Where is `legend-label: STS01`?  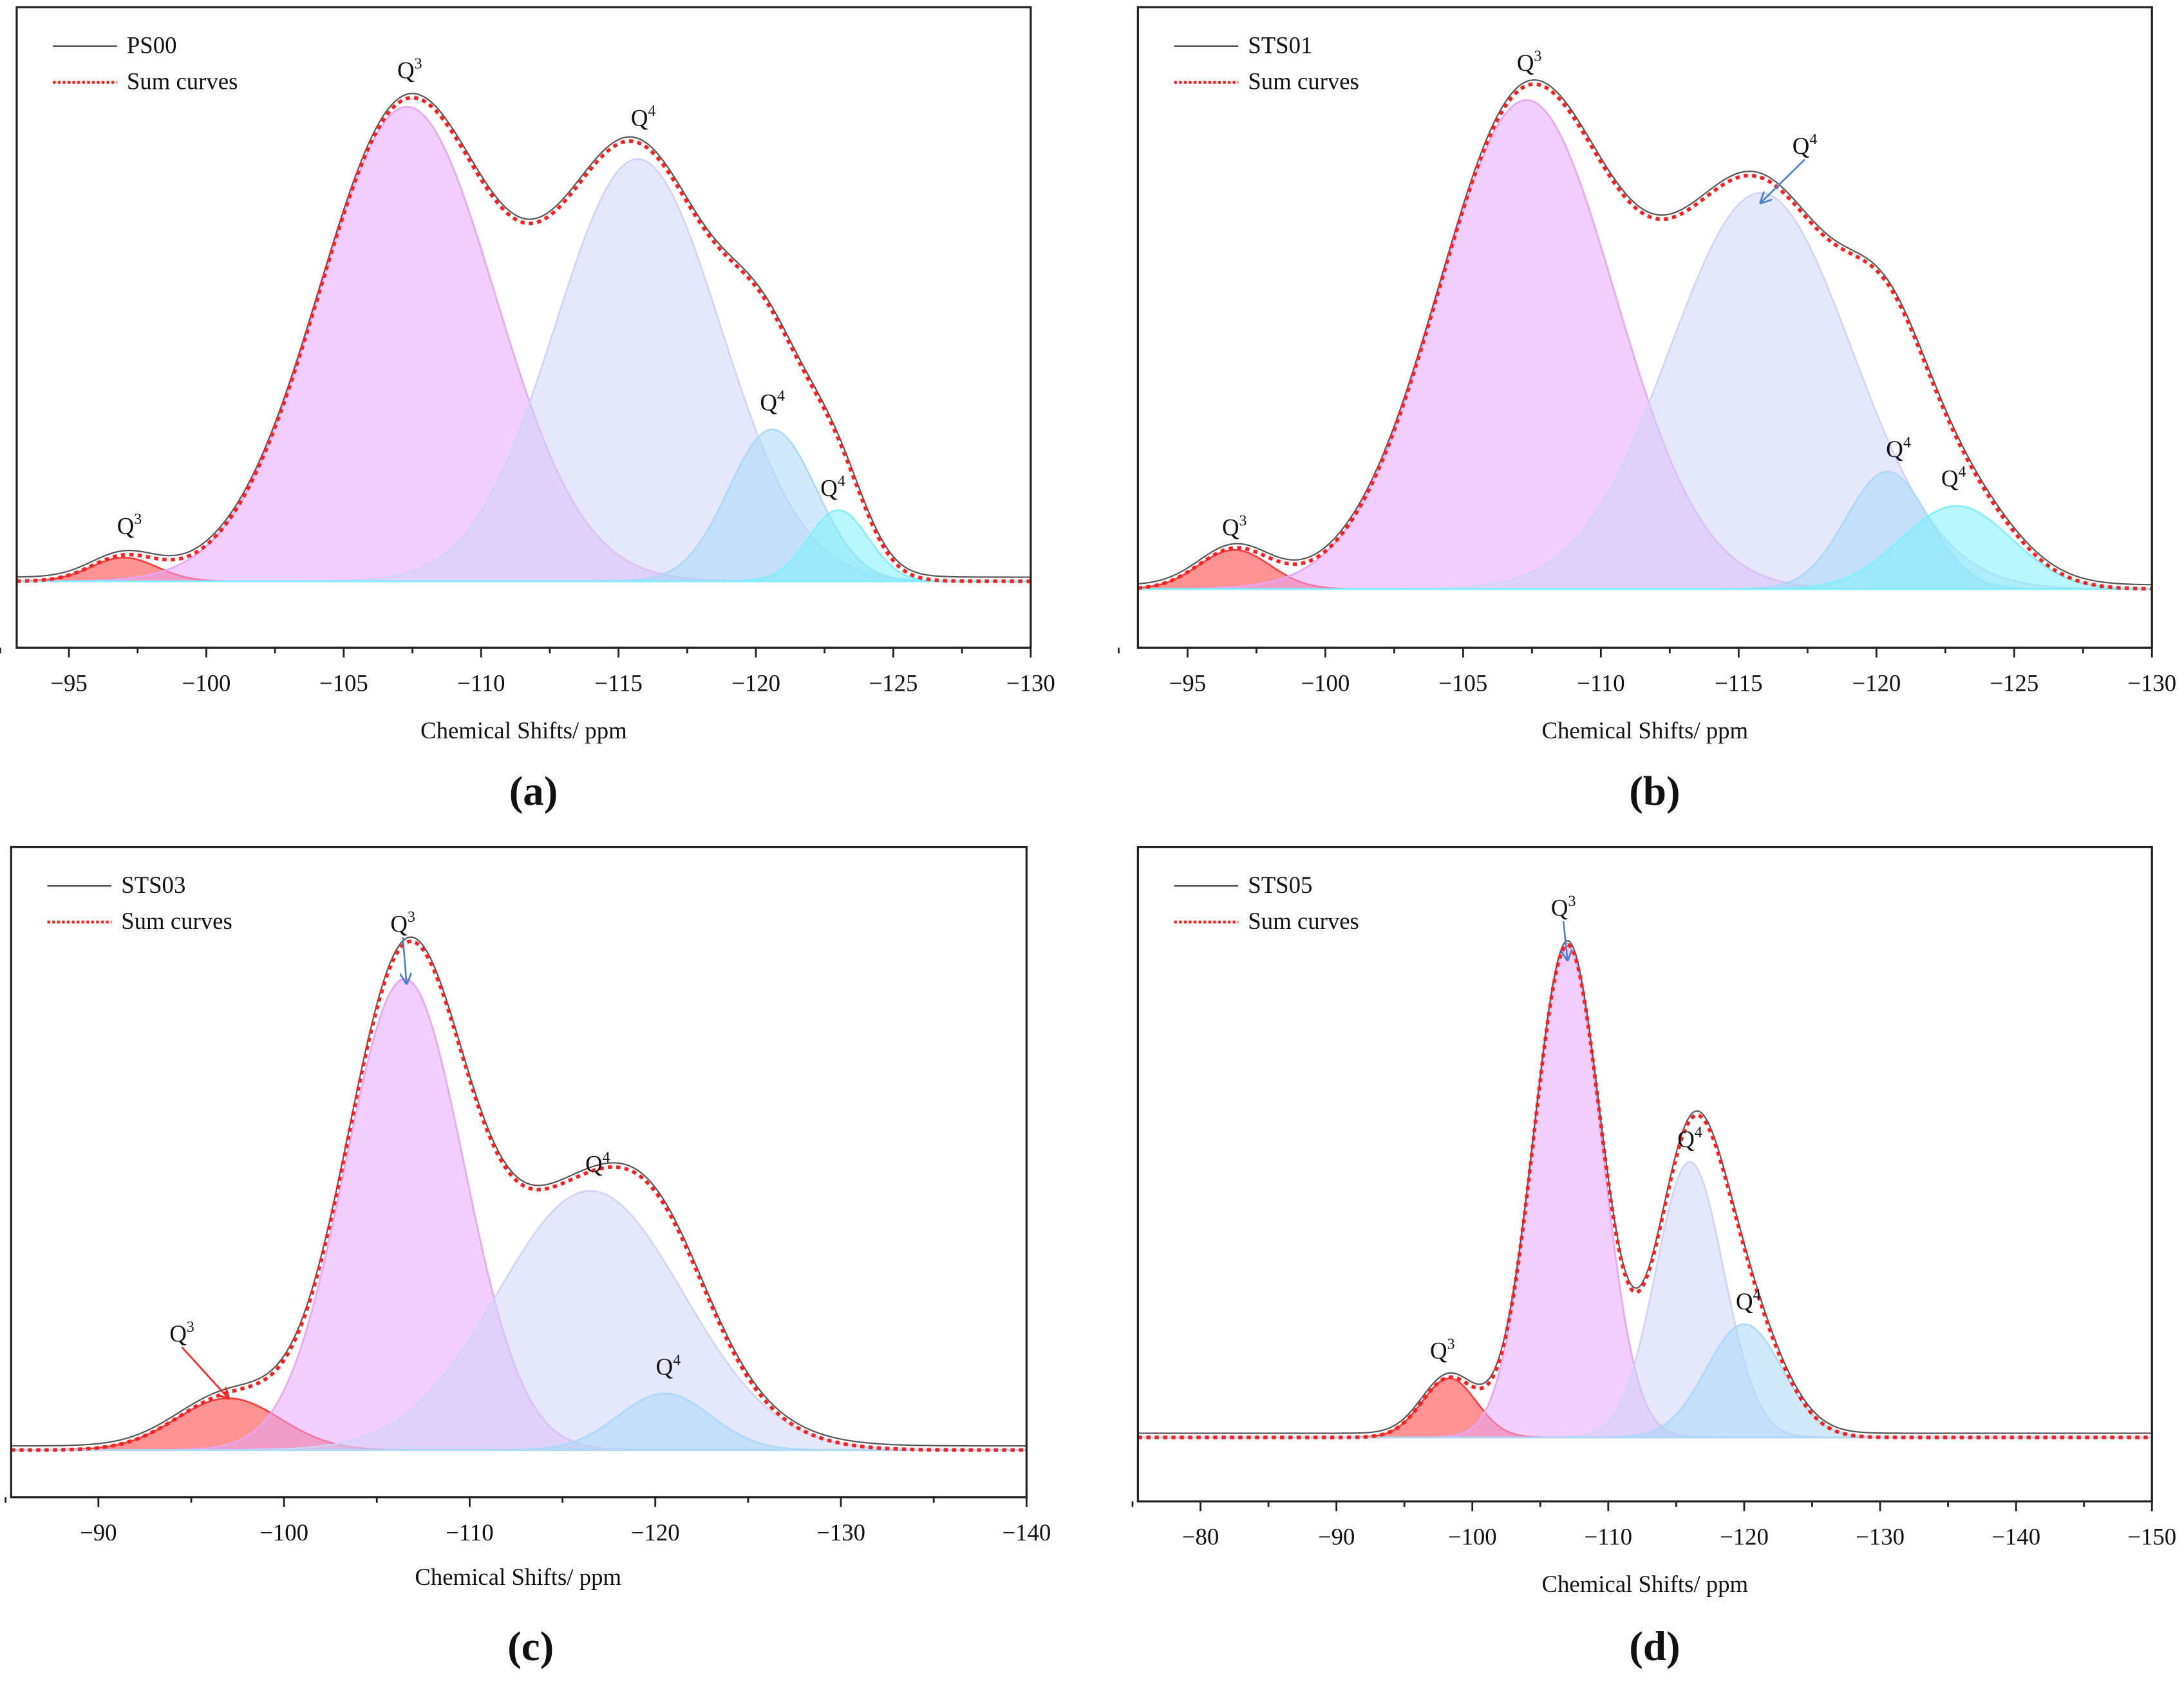
legend-label: STS01 is located at coordinates (1280, 45).